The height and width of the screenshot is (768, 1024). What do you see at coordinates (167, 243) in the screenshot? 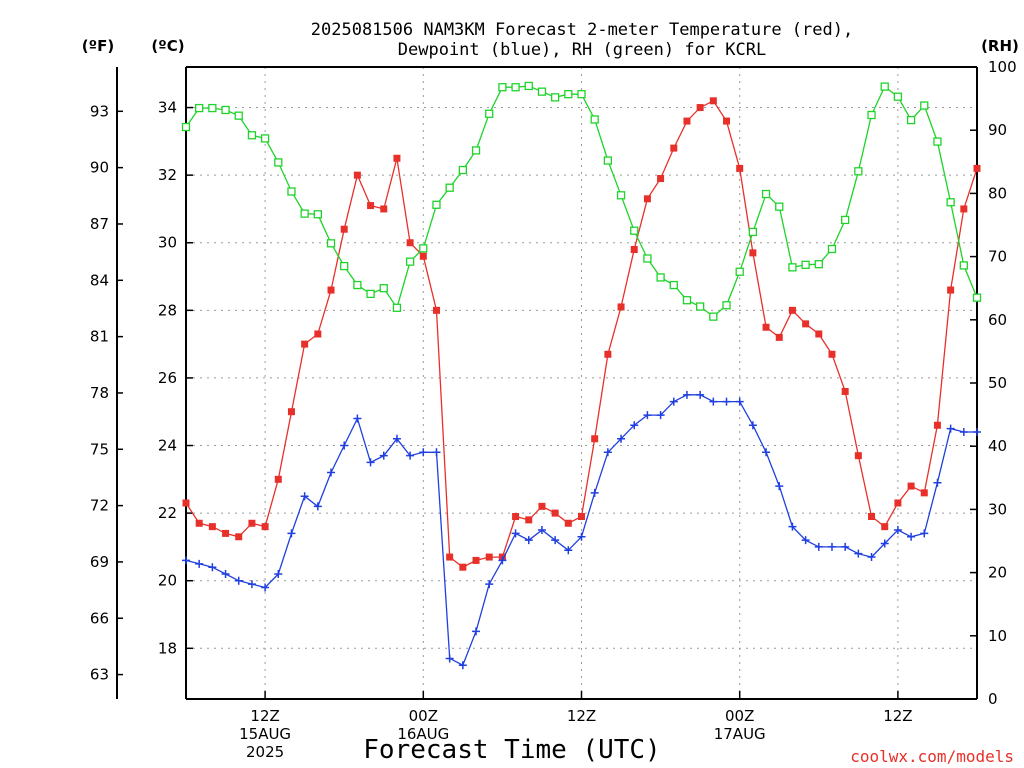
I see `celsius-tick-label: 30` at bounding box center [167, 243].